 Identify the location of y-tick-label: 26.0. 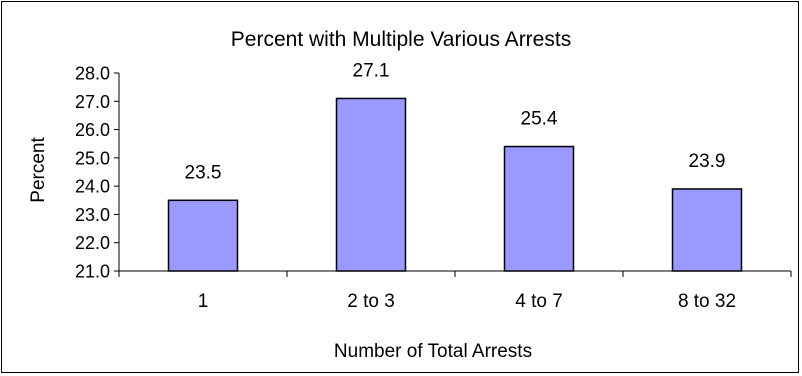
(92, 130).